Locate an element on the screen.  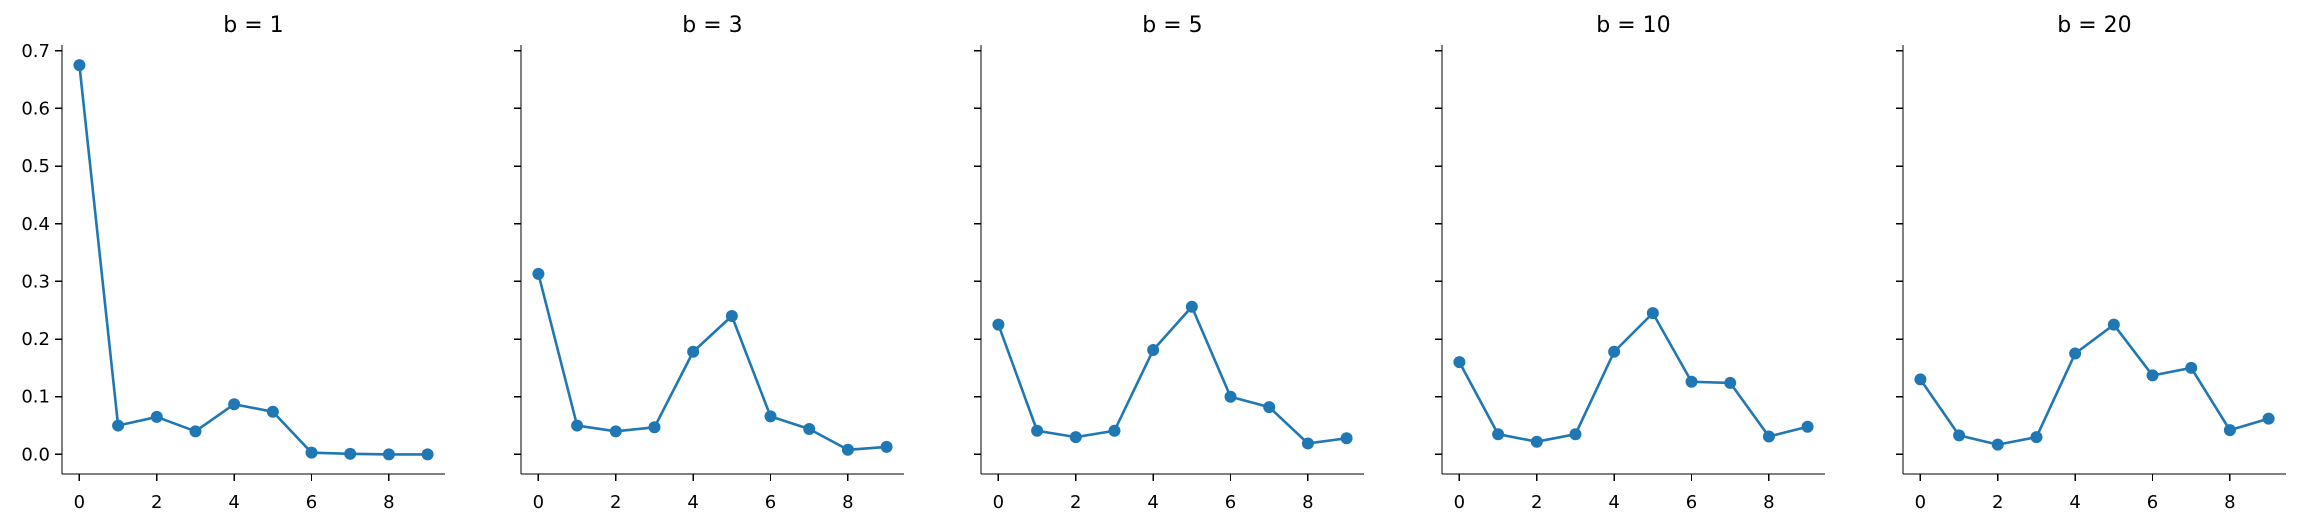
panel-title: b = 5 is located at coordinates (1172, 25).